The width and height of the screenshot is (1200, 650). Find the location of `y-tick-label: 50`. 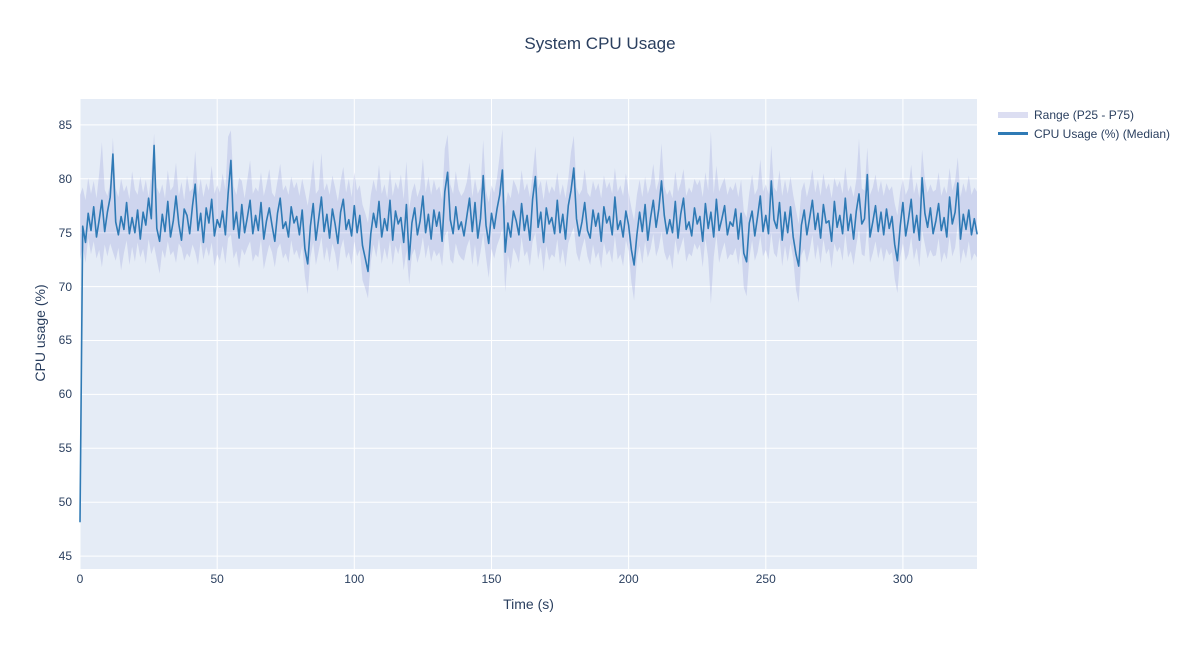

y-tick-label: 50 is located at coordinates (65, 502).